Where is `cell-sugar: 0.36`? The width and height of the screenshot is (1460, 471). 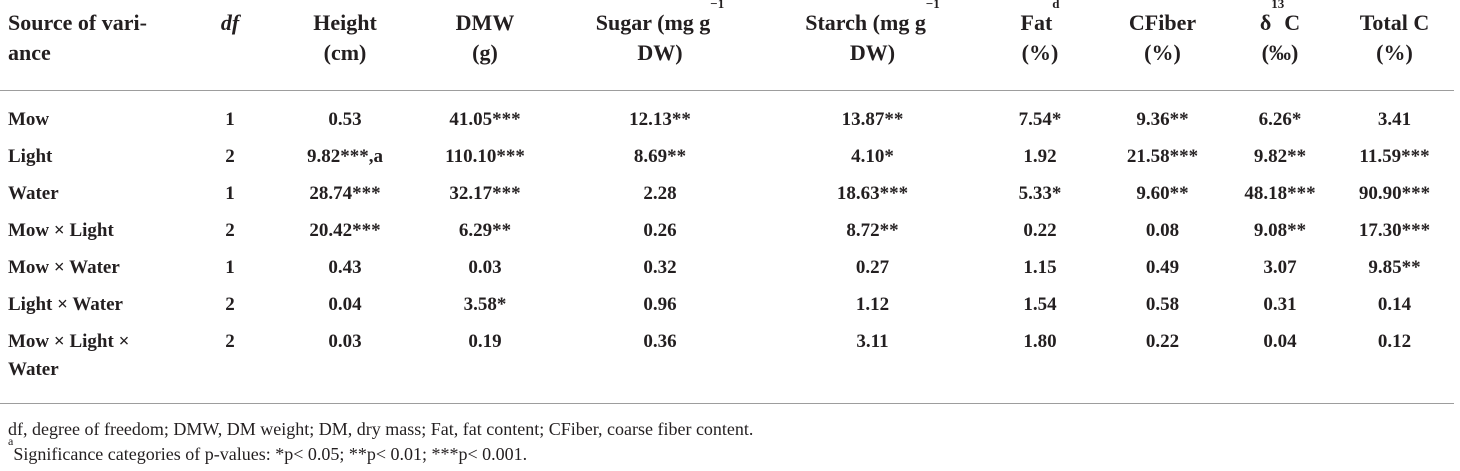 cell-sugar: 0.36 is located at coordinates (660, 341).